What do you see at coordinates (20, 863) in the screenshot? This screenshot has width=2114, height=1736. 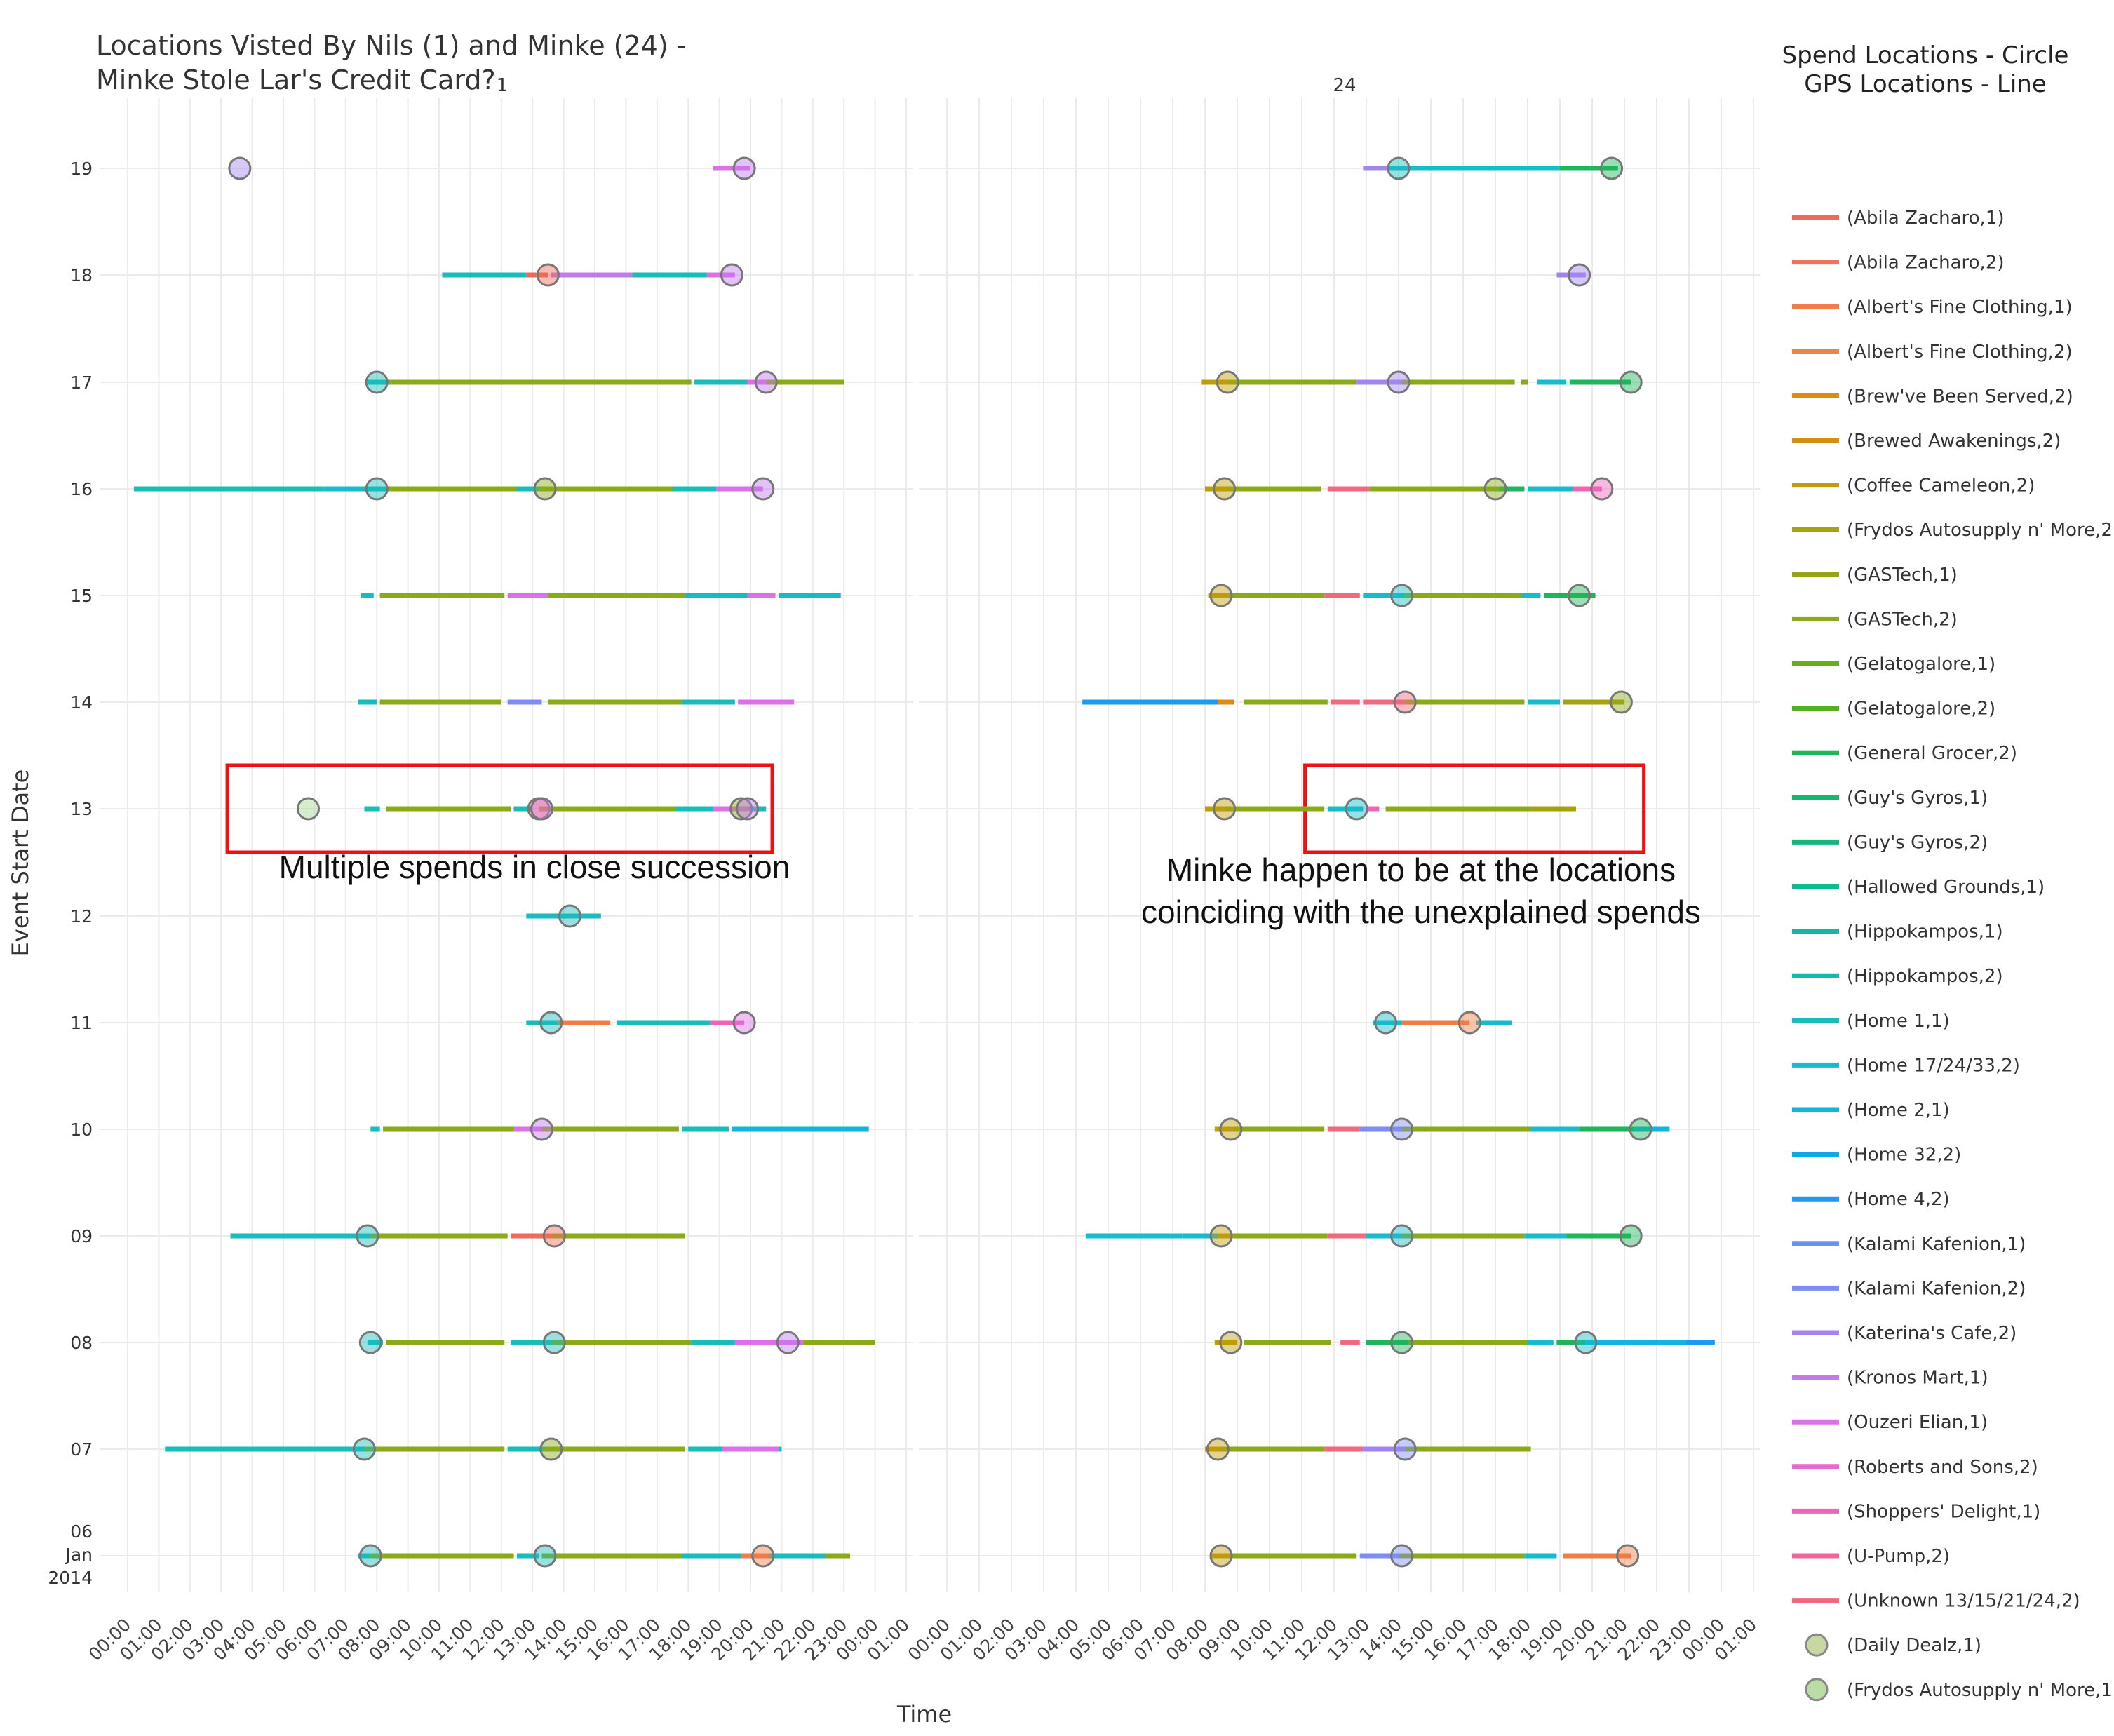 I see `y-axis-label: Event Start Date` at bounding box center [20, 863].